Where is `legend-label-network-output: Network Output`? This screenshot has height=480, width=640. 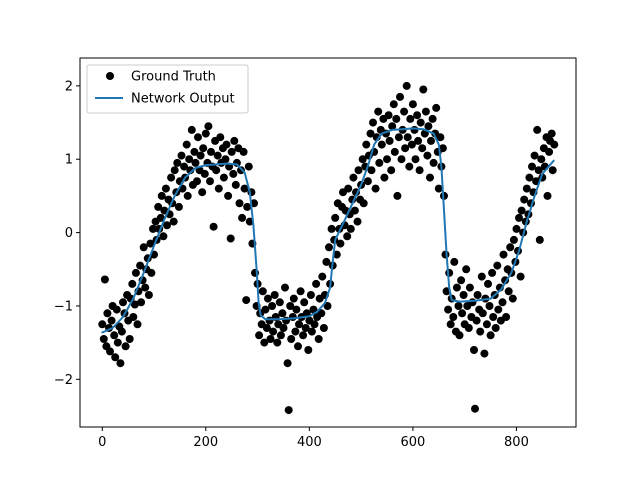
legend-label-network-output: Network Output is located at coordinates (183, 99).